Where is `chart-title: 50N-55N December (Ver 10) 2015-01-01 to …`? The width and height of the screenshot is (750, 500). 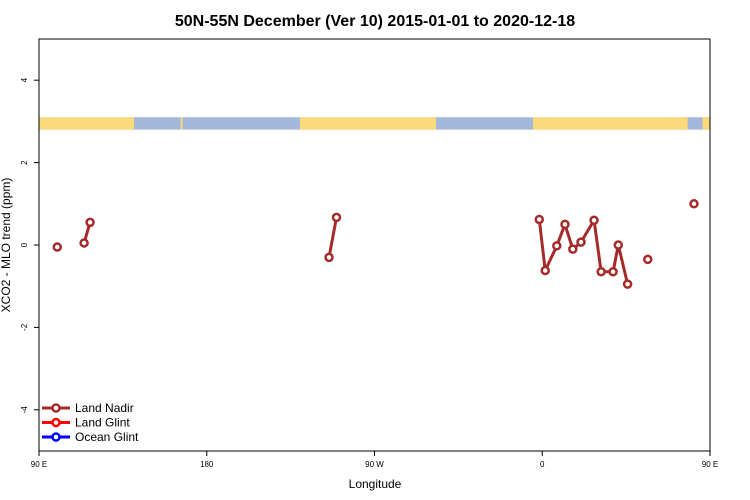 chart-title: 50N-55N December (Ver 10) 2015-01-01 to … is located at coordinates (375, 21).